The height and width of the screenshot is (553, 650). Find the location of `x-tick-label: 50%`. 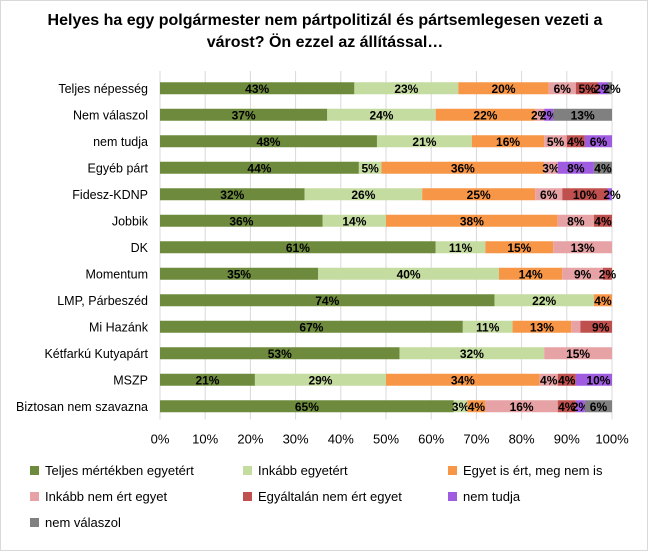

x-tick-label: 50% is located at coordinates (386, 439).